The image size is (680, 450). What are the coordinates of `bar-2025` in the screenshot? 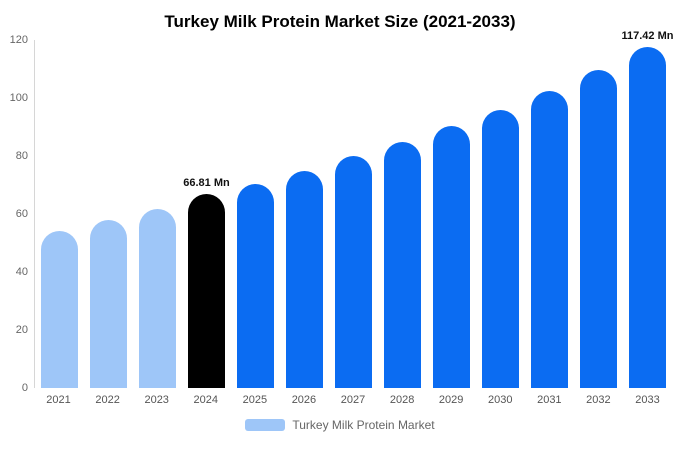 It's located at (255, 285).